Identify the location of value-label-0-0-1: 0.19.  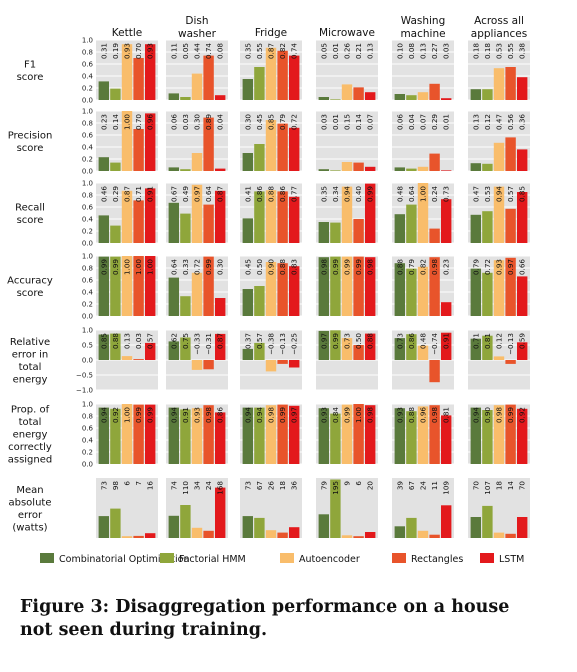
(115, 51).